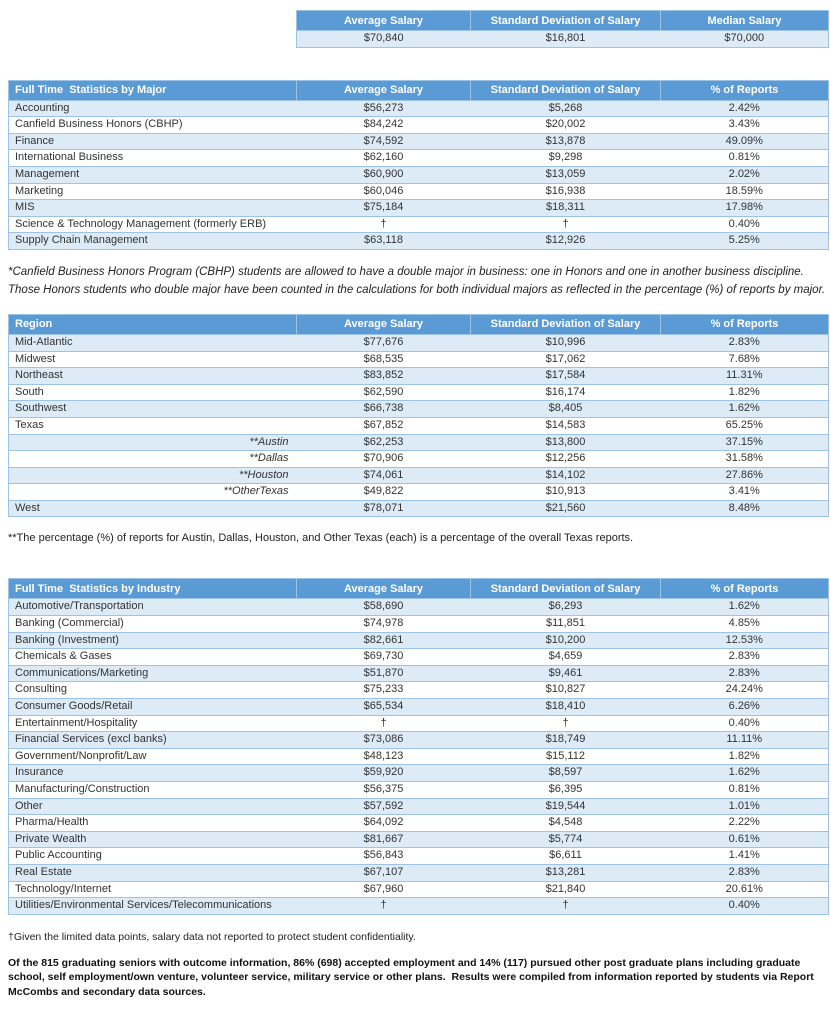  Describe the element at coordinates (565, 224) in the screenshot. I see `cell-std: †` at that location.